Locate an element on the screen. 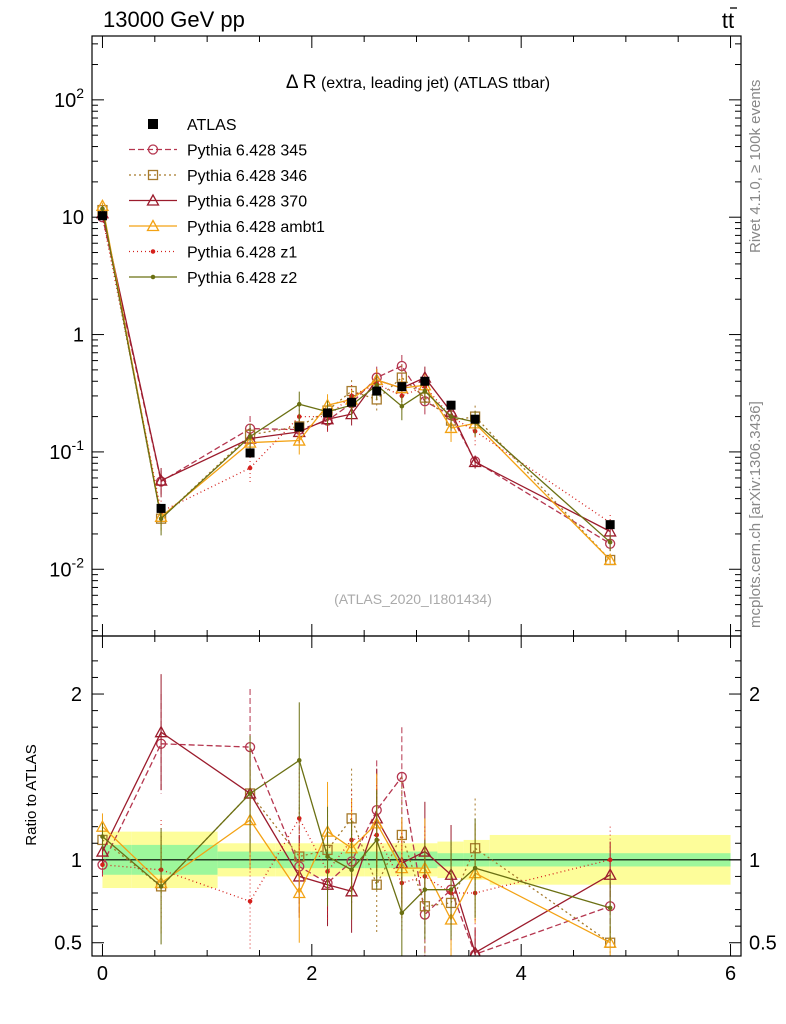 Image resolution: width=786 pixels, height=1024 pixels. y-tick-label: 102 is located at coordinates (69, 98).